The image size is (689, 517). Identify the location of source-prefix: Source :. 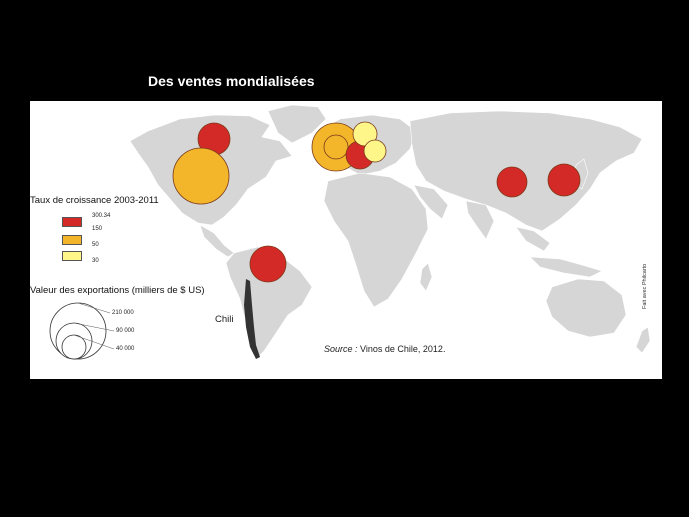
(341, 349).